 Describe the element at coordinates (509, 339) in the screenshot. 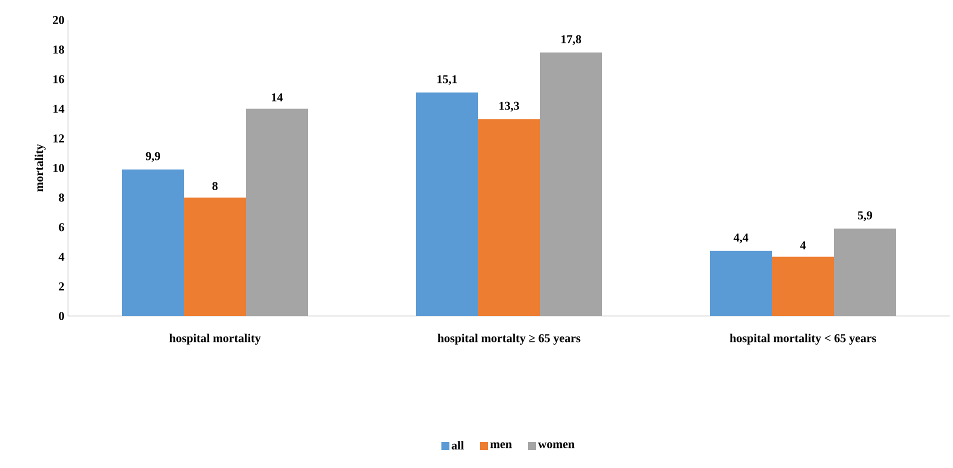

I see `x-tick-label: hospital mortalty ≥ 65 years` at that location.